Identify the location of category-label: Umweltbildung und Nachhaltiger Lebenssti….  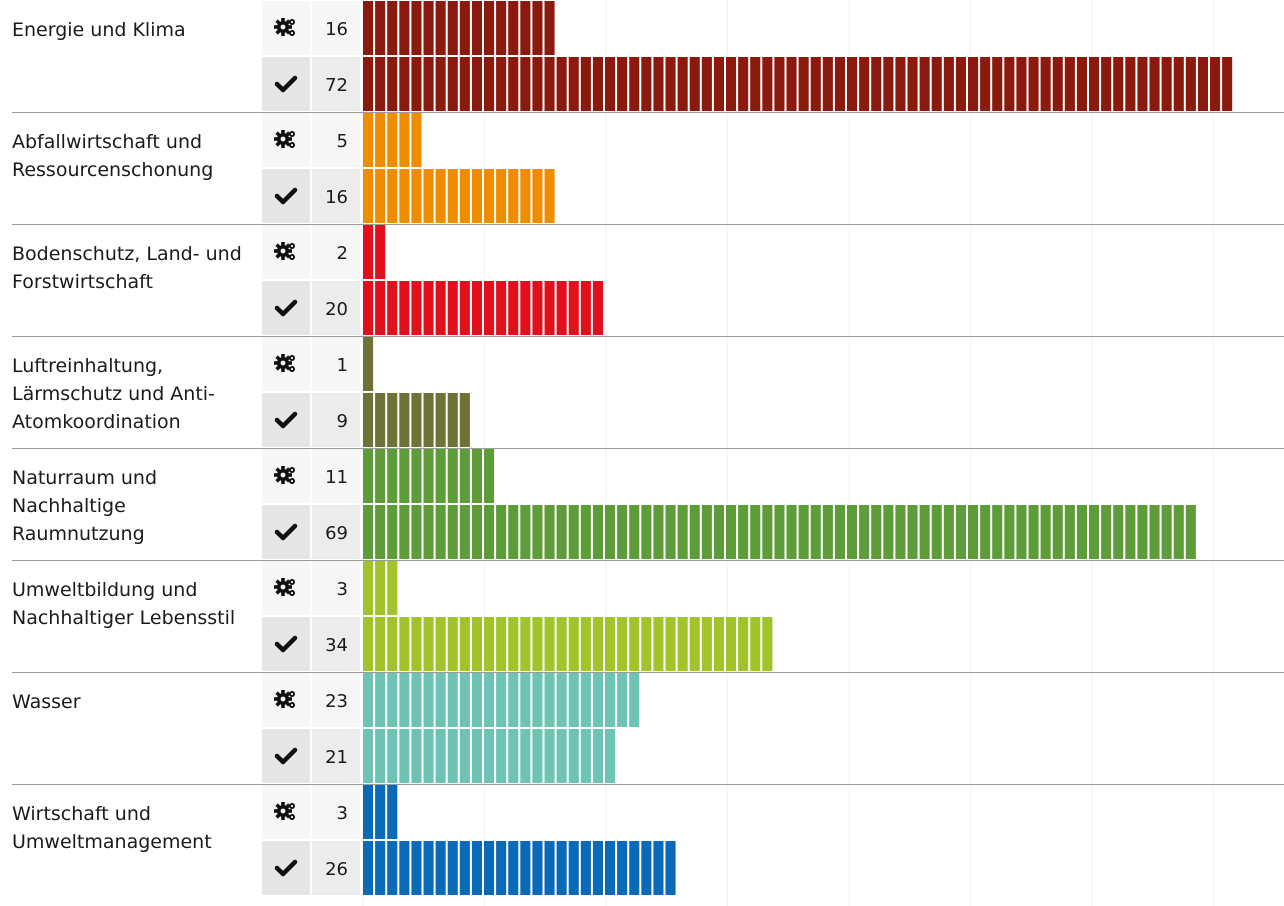
(124, 604).